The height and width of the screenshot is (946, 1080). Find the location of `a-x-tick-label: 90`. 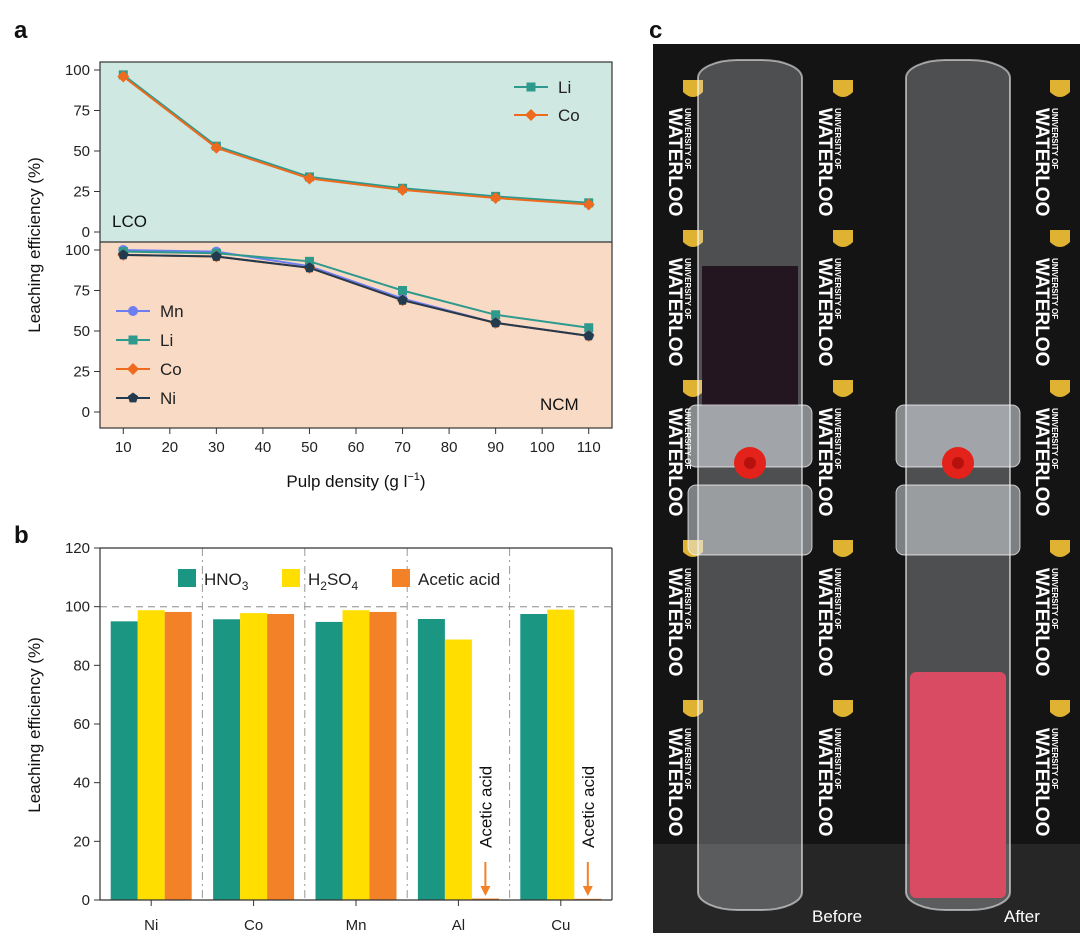

a-x-tick-label: 90 is located at coordinates (495, 447).